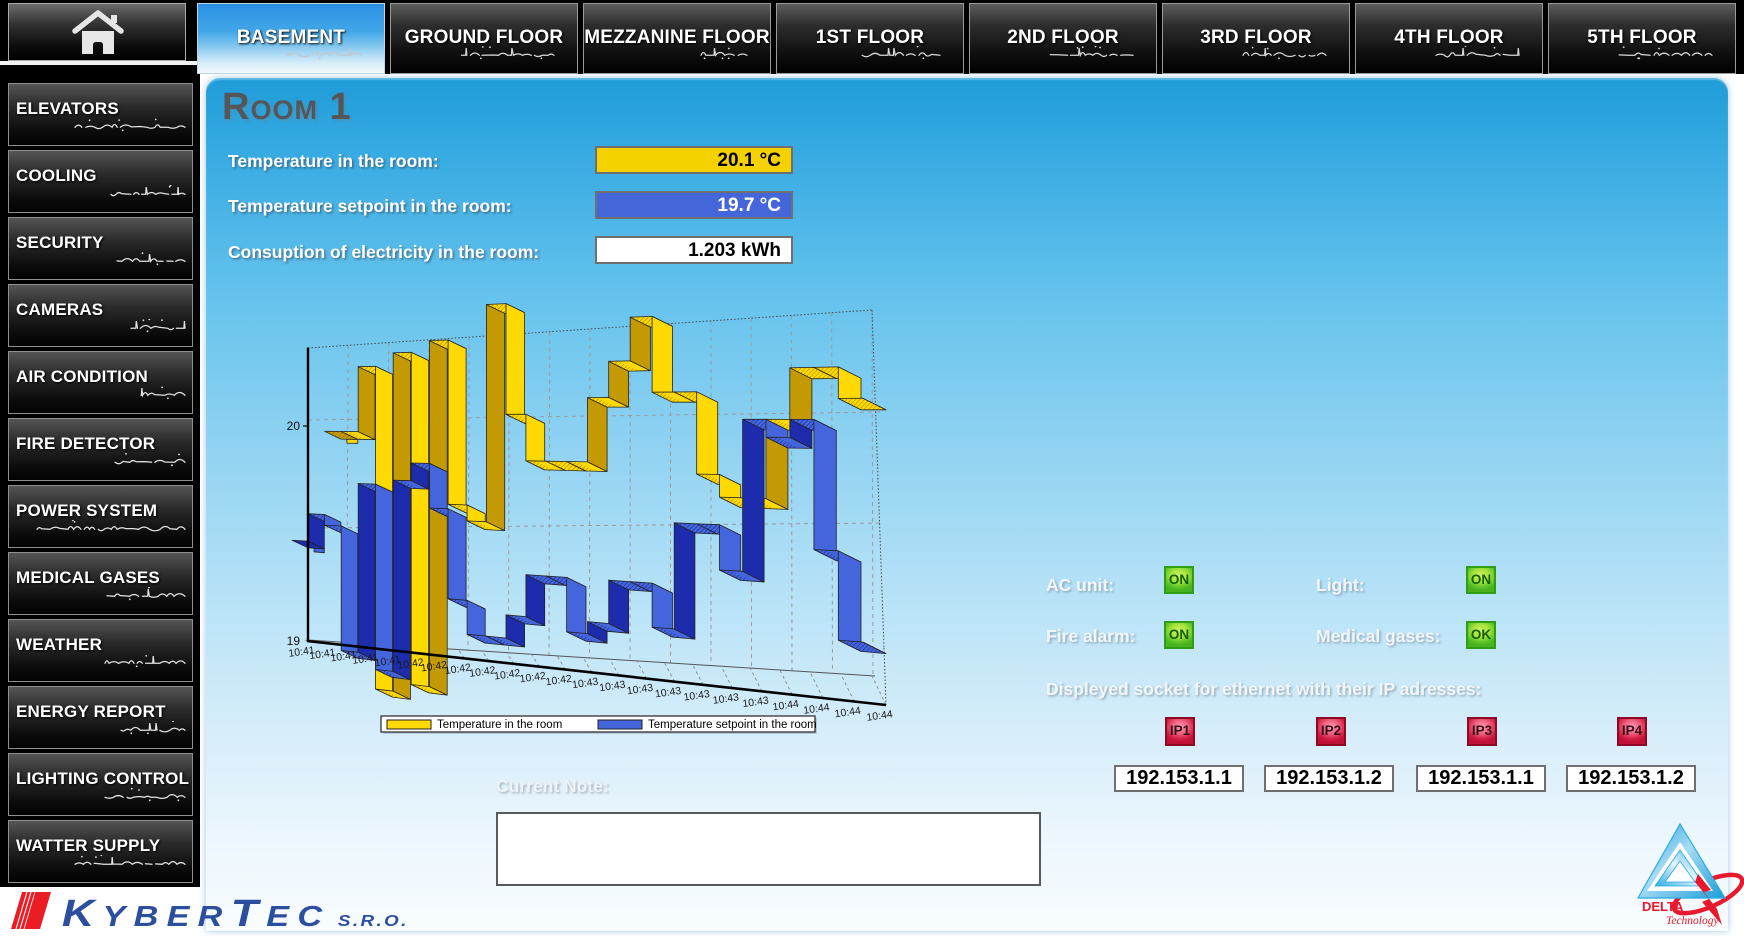 The image size is (1744, 936). What do you see at coordinates (235, 911) in the screenshot?
I see `svg-text: KYBERTEC S.R.O.` at bounding box center [235, 911].